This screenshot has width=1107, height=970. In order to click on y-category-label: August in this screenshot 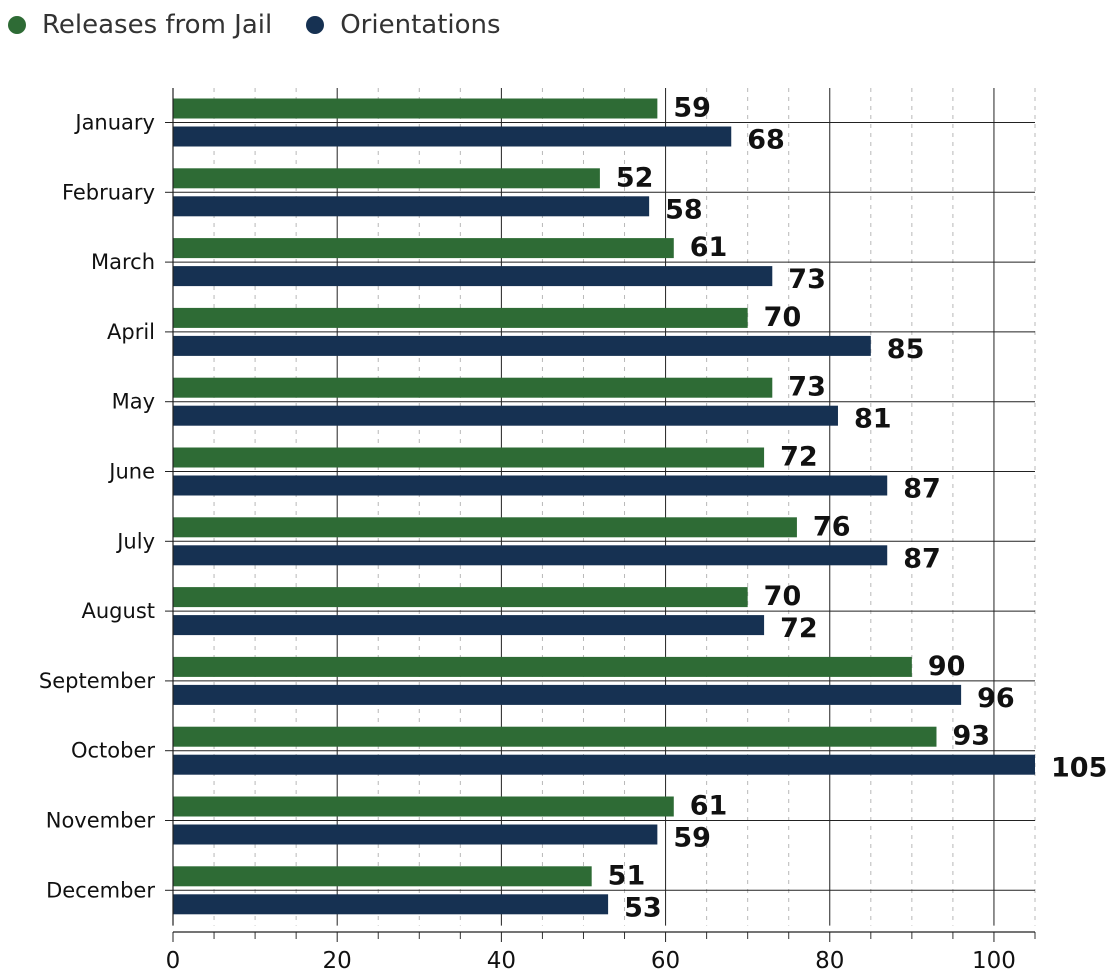, I will do `click(119, 611)`.